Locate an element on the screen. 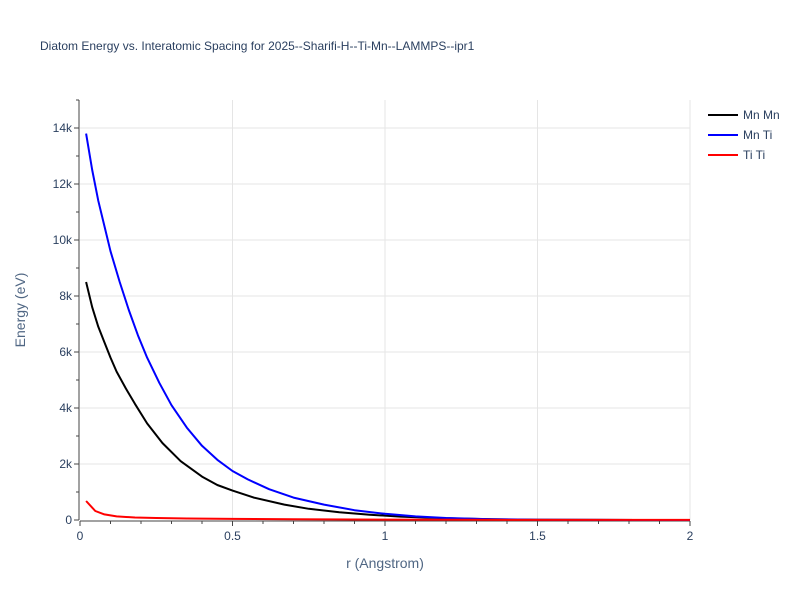 The height and width of the screenshot is (600, 800). y-tick-label: 14k is located at coordinates (63, 128).